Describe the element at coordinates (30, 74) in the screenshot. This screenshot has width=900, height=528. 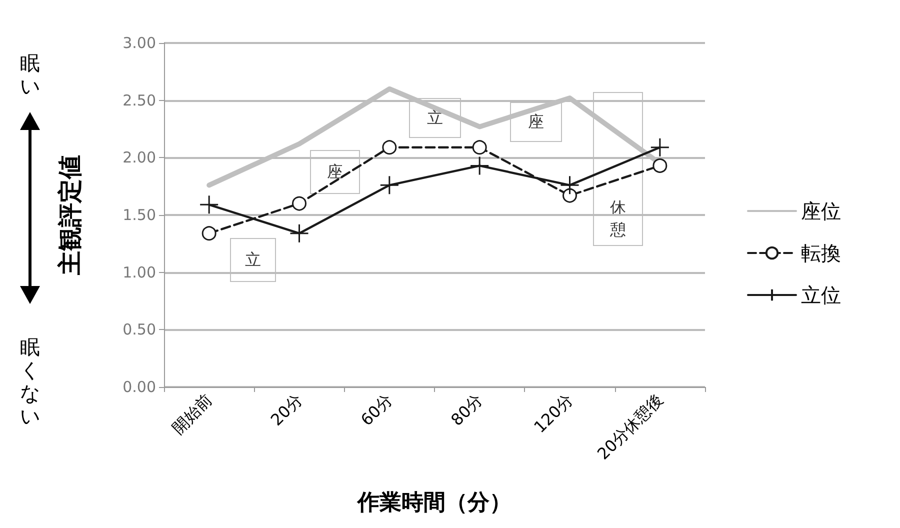
I see `text: 眠い` at that location.